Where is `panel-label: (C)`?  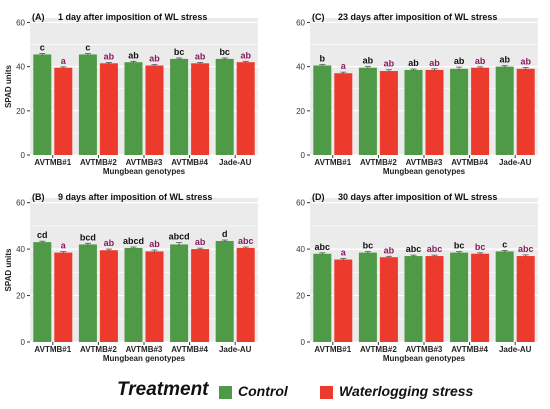
panel-label: (C) is located at coordinates (318, 17).